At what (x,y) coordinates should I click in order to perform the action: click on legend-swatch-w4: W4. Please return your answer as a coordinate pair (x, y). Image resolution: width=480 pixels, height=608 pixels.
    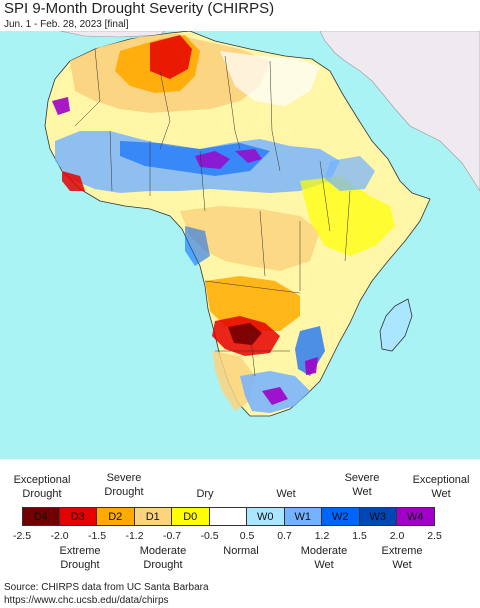
    Looking at the image, I should click on (416, 516).